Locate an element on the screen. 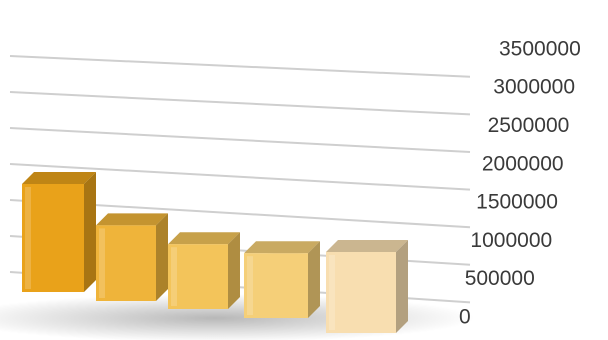 Image resolution: width=608 pixels, height=340 pixels. y-tick-label-2000000: 2000000 is located at coordinates (523, 163).